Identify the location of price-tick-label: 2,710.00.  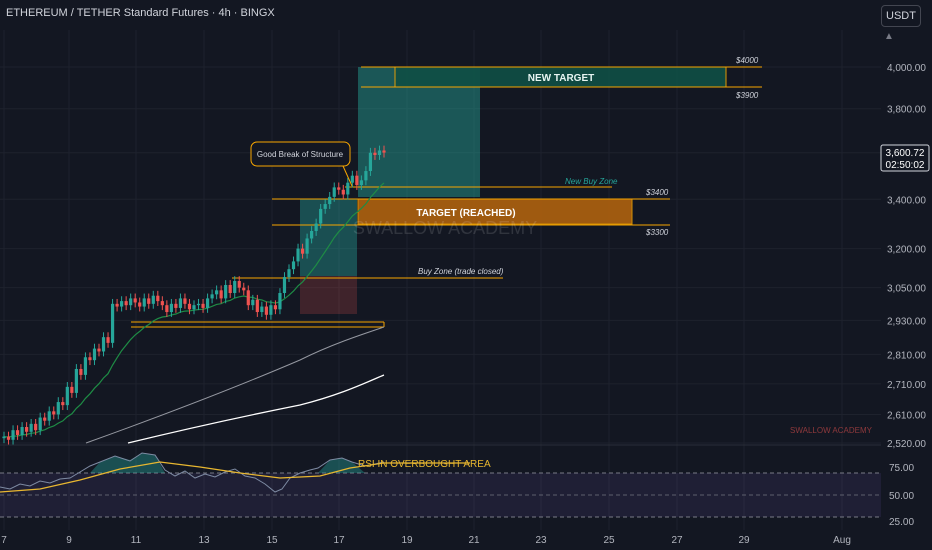
(906, 385).